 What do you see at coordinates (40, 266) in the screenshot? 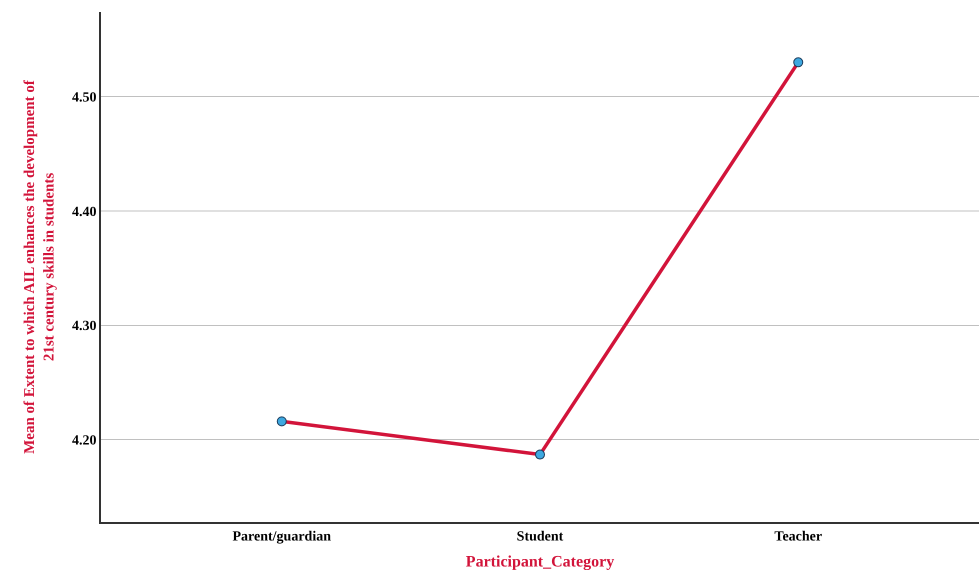
I see `y-axis-title: Mean of Extent to which AIL enhances the development of 21st century skills in students` at bounding box center [40, 266].